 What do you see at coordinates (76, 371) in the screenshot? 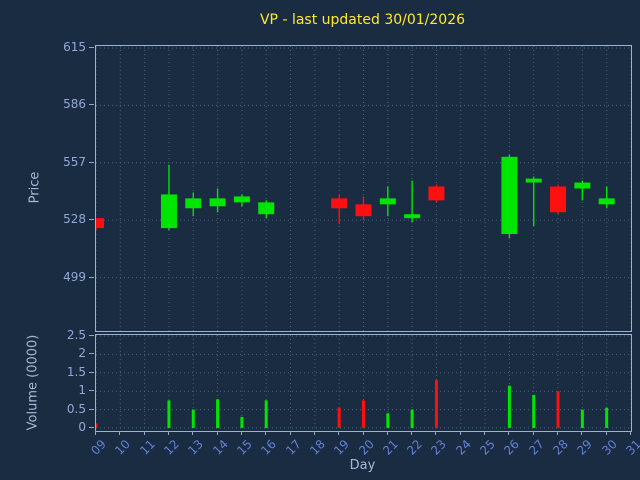
I see `volume-tick-label: 1.5` at bounding box center [76, 371].